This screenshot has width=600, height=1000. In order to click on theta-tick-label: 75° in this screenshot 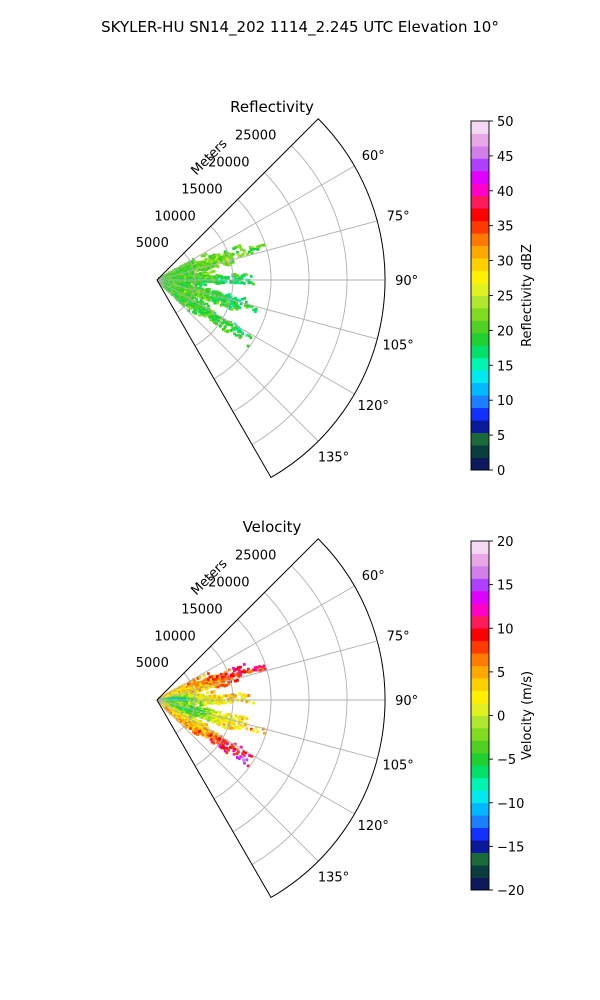, I will do `click(398, 216)`.